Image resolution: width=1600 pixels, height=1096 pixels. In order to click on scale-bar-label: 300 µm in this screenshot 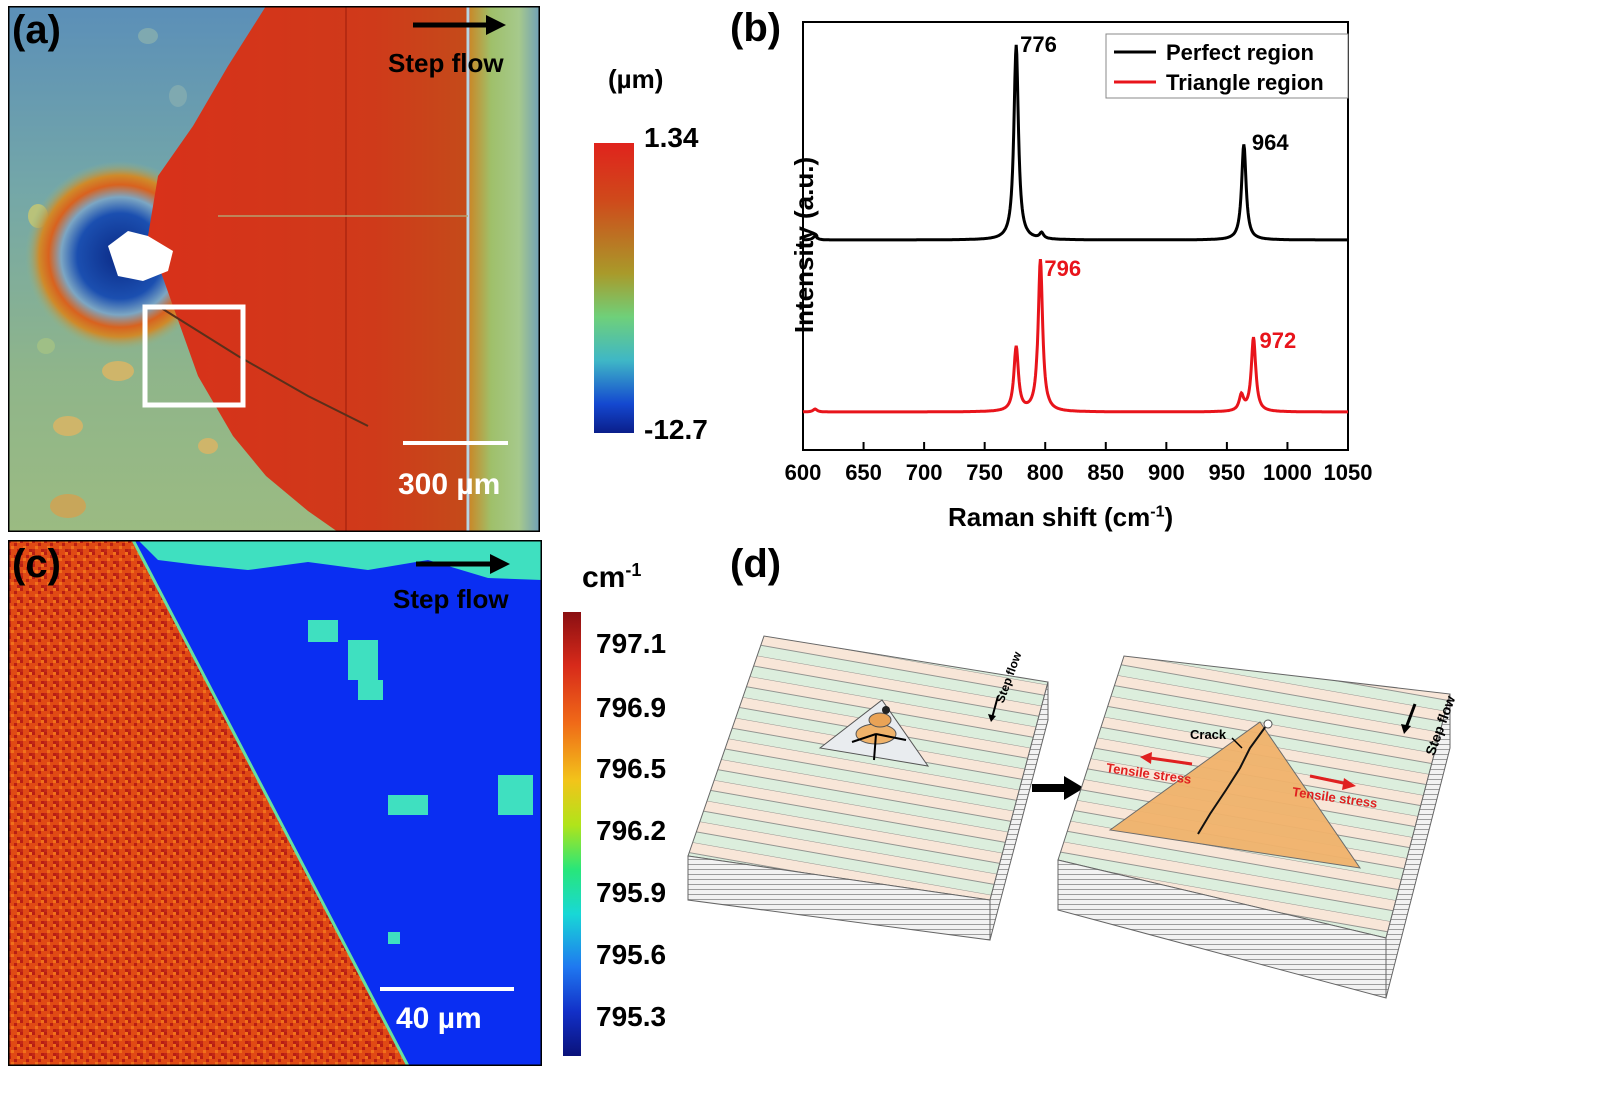, I will do `click(449, 484)`.